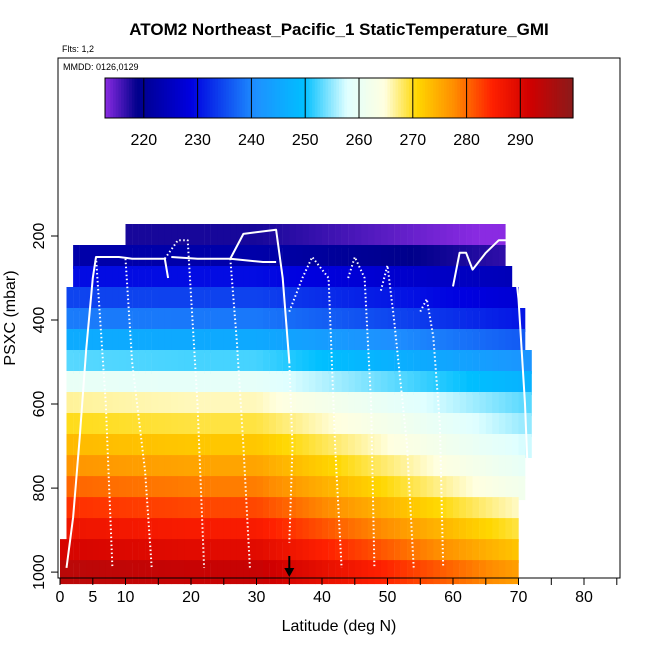 This screenshot has width=650, height=650. Describe the element at coordinates (359, 140) in the screenshot. I see `colorbar-tick-label: 260` at that location.